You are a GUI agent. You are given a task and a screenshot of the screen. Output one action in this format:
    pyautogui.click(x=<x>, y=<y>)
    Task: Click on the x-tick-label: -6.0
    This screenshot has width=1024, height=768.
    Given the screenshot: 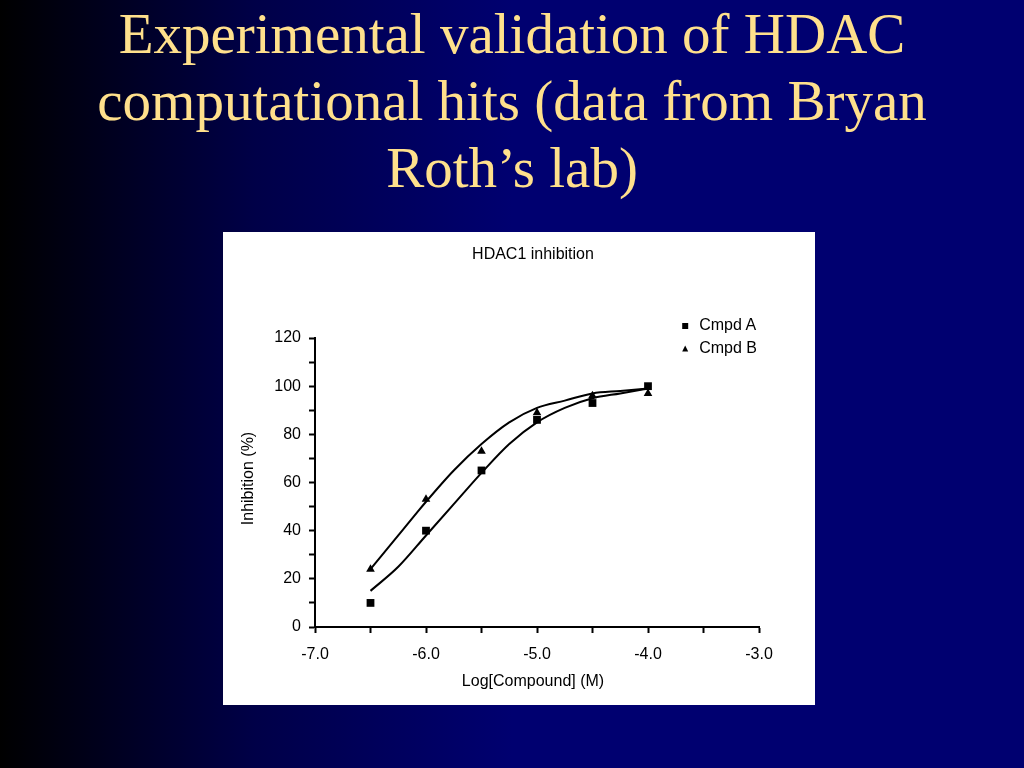 What is the action you would take?
    pyautogui.click(x=426, y=654)
    